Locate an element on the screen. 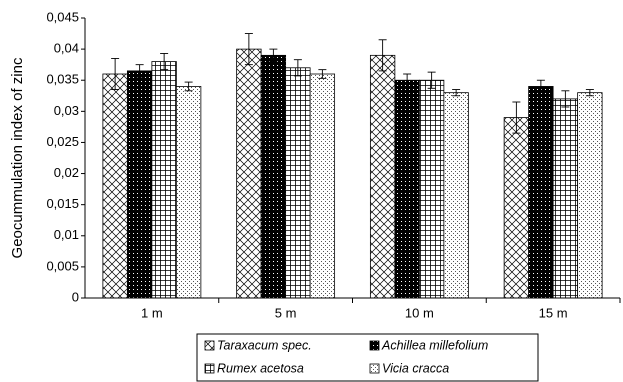 This screenshot has width=623, height=382. y-tick-label: 0,045 is located at coordinates (62, 16).